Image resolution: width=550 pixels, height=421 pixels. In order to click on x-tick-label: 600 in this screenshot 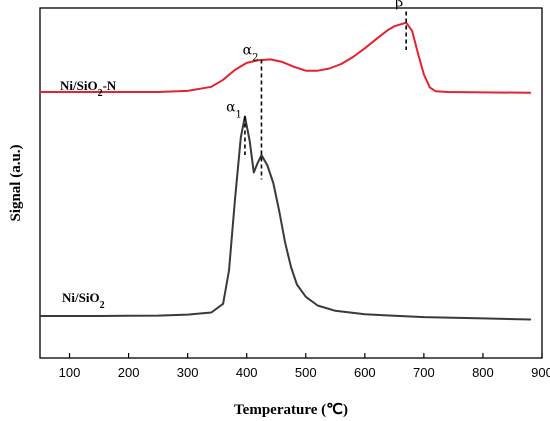, I will do `click(365, 372)`.